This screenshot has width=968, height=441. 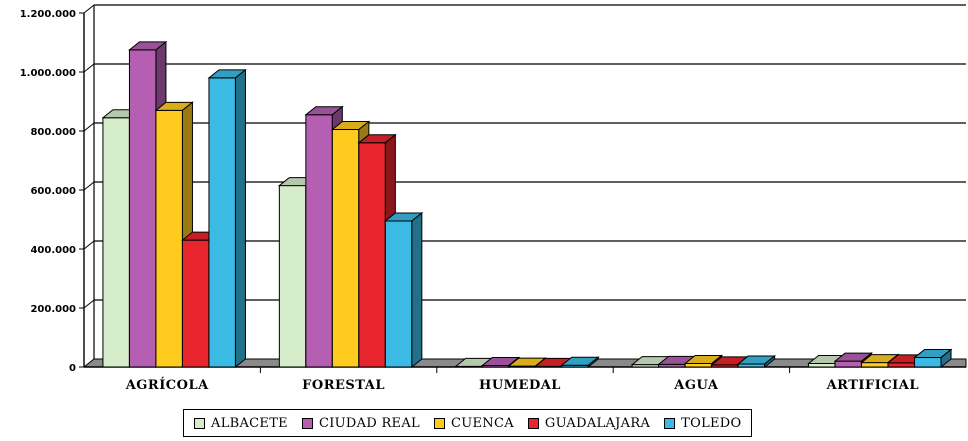 I want to click on legend-item-toledo: TOLEDO, so click(x=702, y=423).